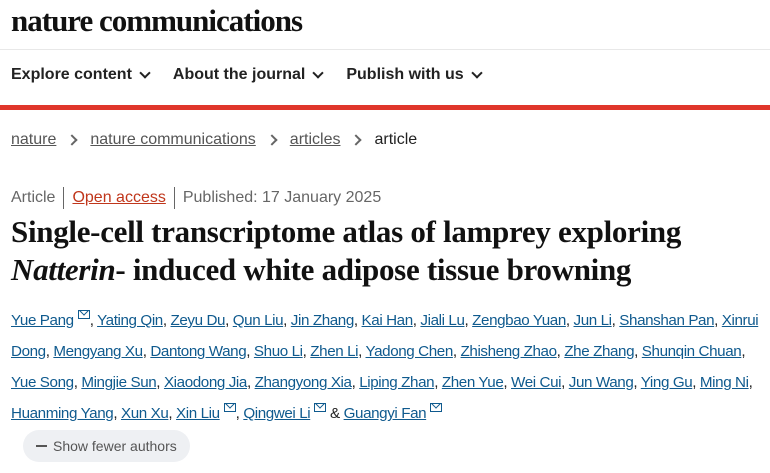  What do you see at coordinates (119, 197) in the screenshot?
I see `open-access-link: Open access` at bounding box center [119, 197].